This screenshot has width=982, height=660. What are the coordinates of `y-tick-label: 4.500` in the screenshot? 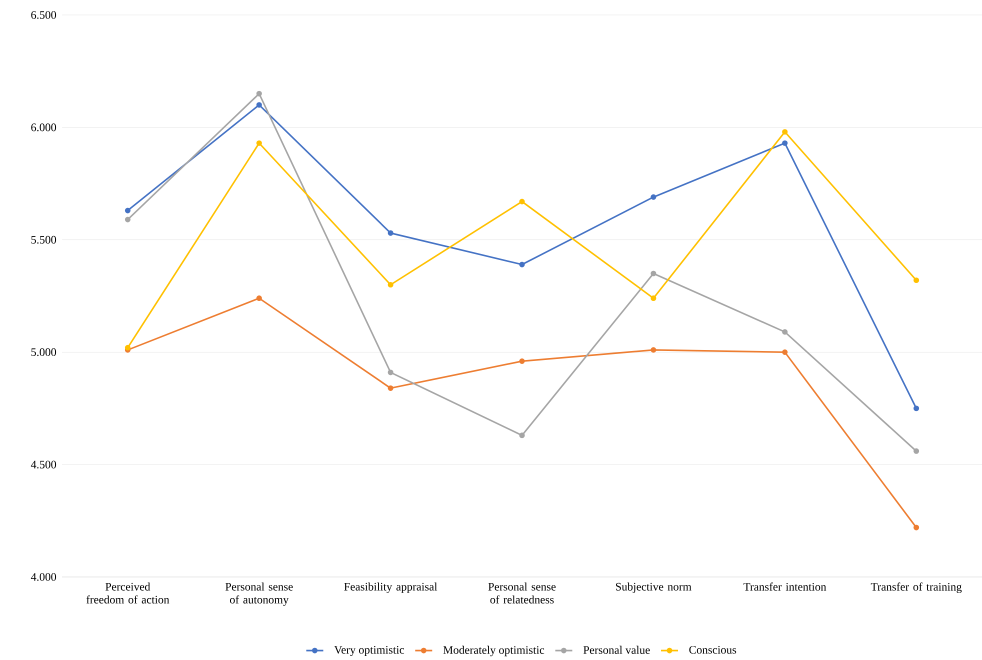 It's located at (43, 464).